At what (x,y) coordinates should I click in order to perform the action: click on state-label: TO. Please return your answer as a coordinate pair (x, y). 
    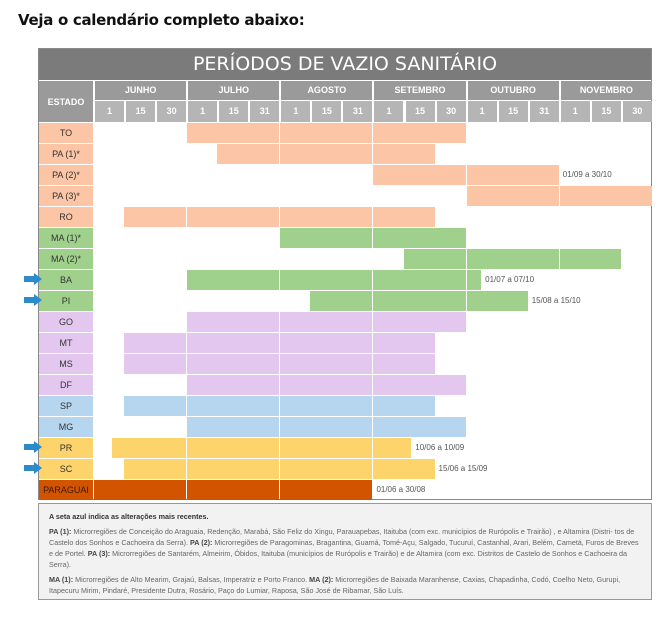
    Looking at the image, I should click on (66, 133).